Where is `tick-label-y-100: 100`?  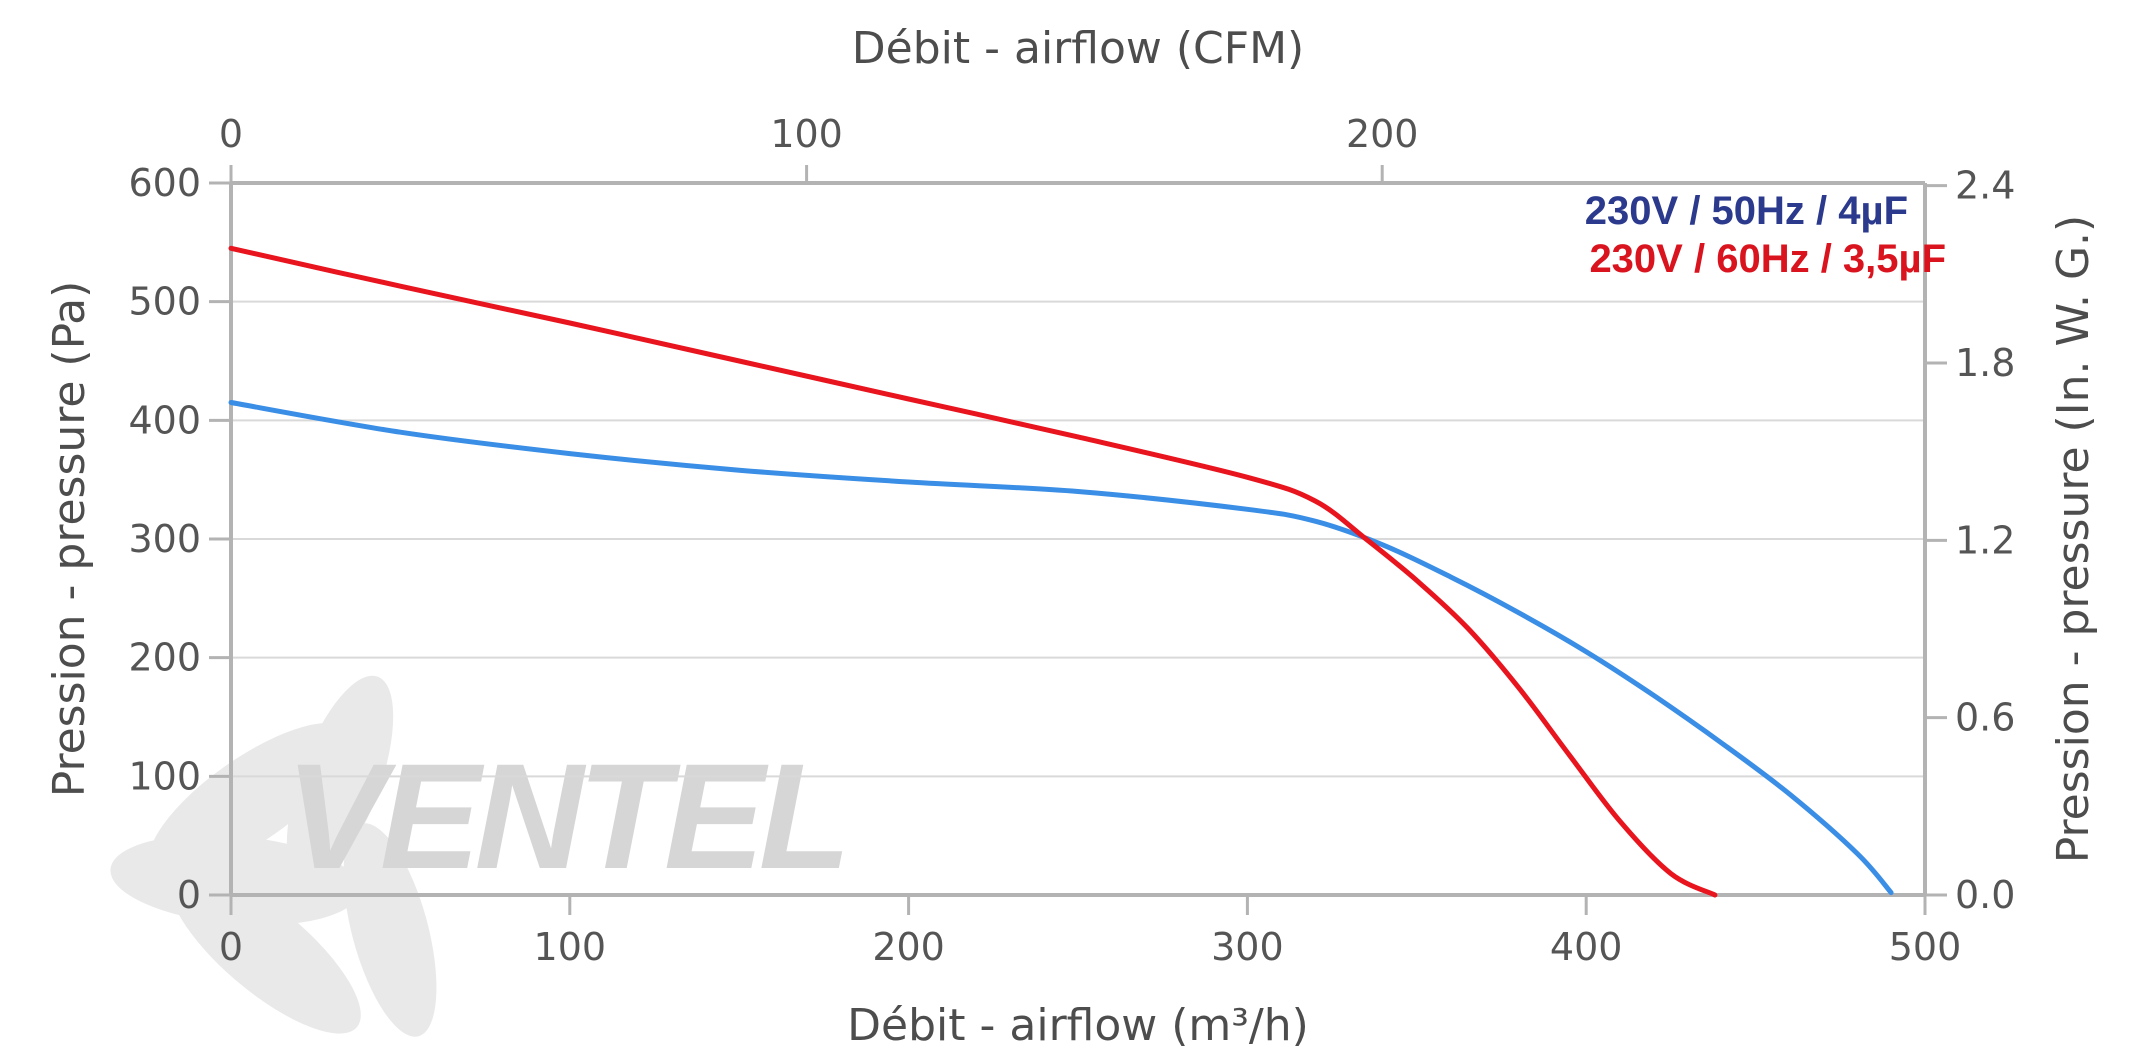 tick-label-y-100: 100 is located at coordinates (164, 776).